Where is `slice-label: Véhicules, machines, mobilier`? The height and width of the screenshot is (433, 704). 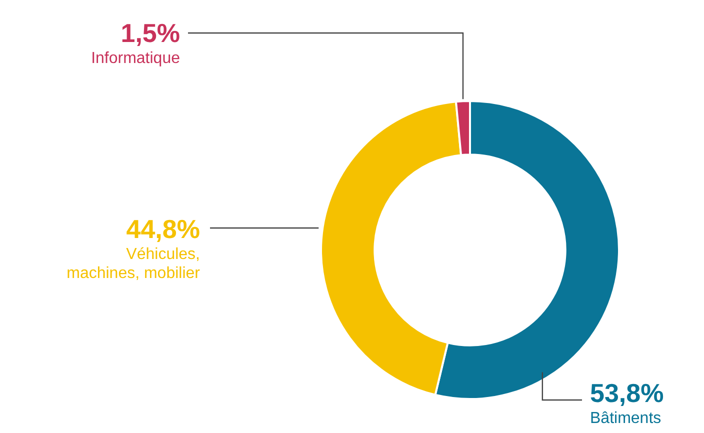 slice-label: Véhicules, machines, mobilier is located at coordinates (133, 264).